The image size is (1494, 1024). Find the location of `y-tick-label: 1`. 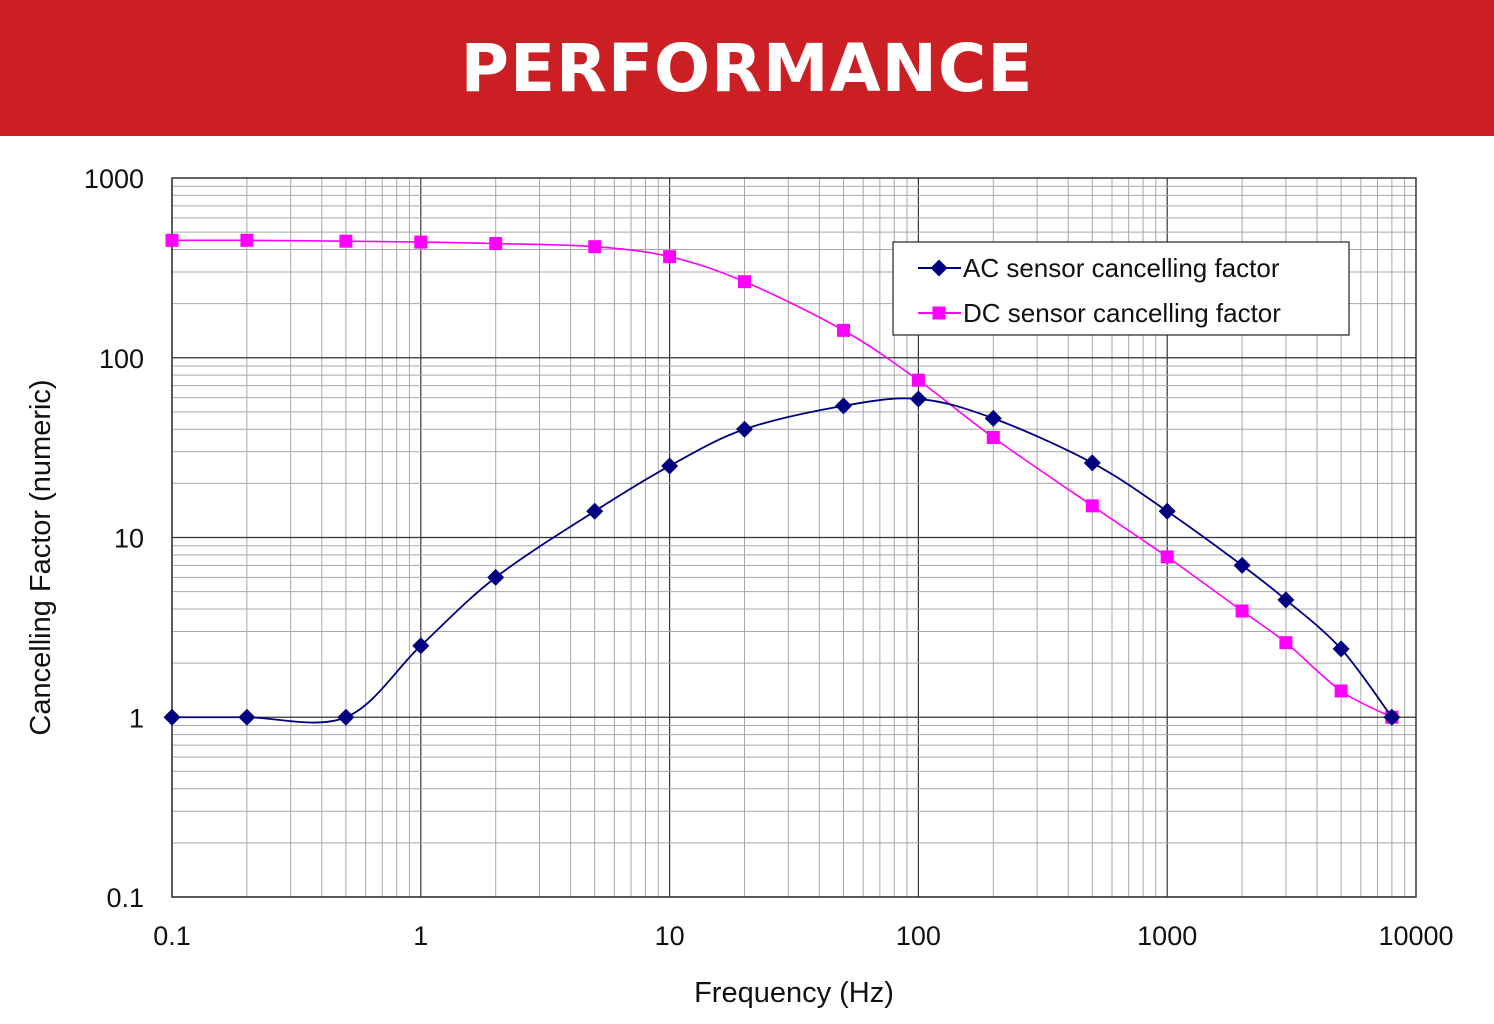

y-tick-label: 1 is located at coordinates (136, 718).